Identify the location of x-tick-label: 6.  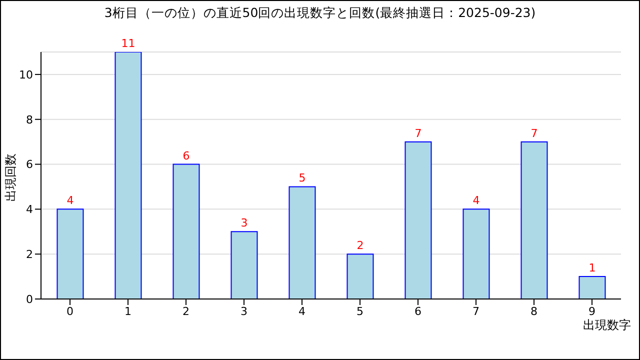
(418, 311).